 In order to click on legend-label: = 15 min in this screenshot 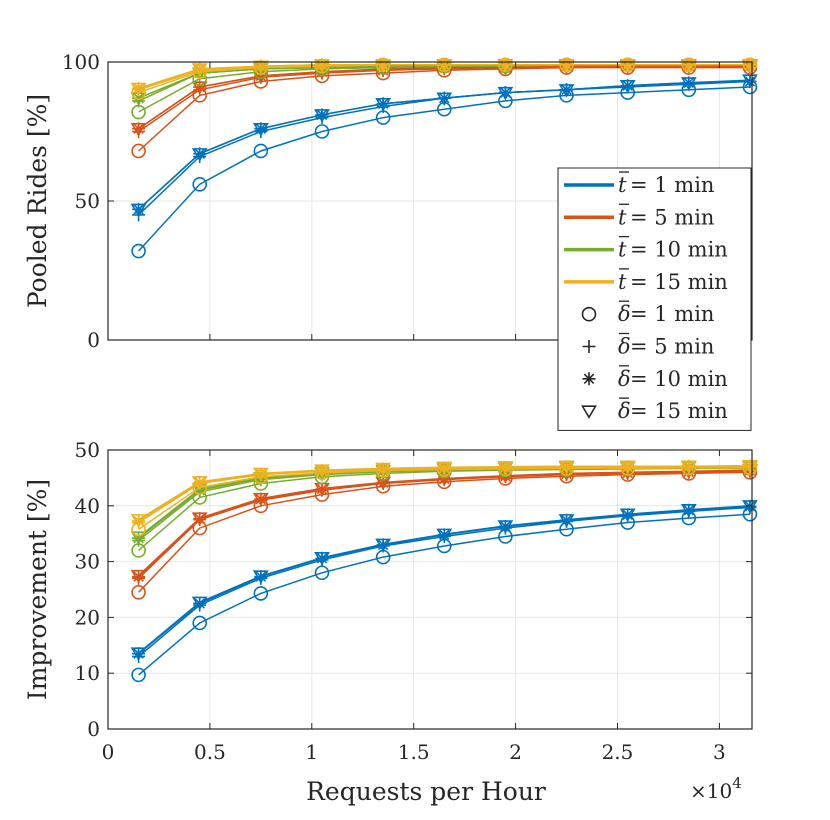, I will do `click(679, 411)`.